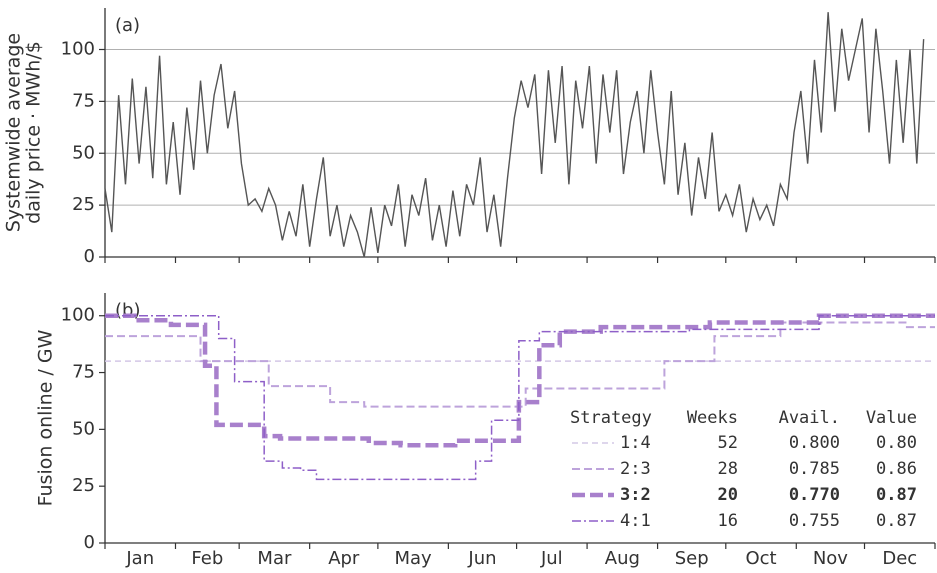 The height and width of the screenshot is (573, 937). I want to click on x-tick-label: Mar, so click(274, 558).